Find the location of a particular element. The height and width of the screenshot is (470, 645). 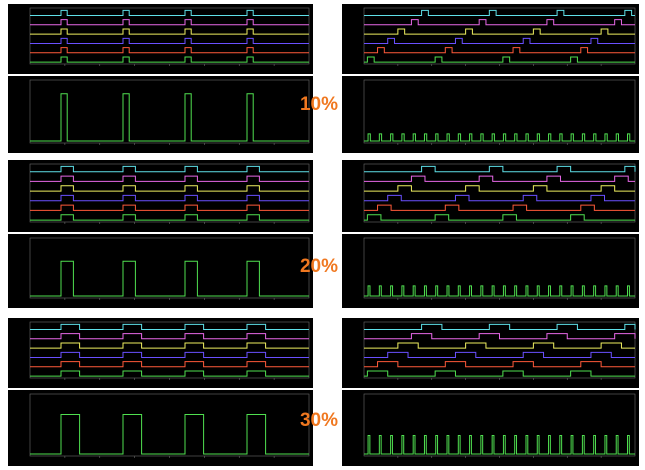

row2-left-phases-panel is located at coordinates (160, 196).